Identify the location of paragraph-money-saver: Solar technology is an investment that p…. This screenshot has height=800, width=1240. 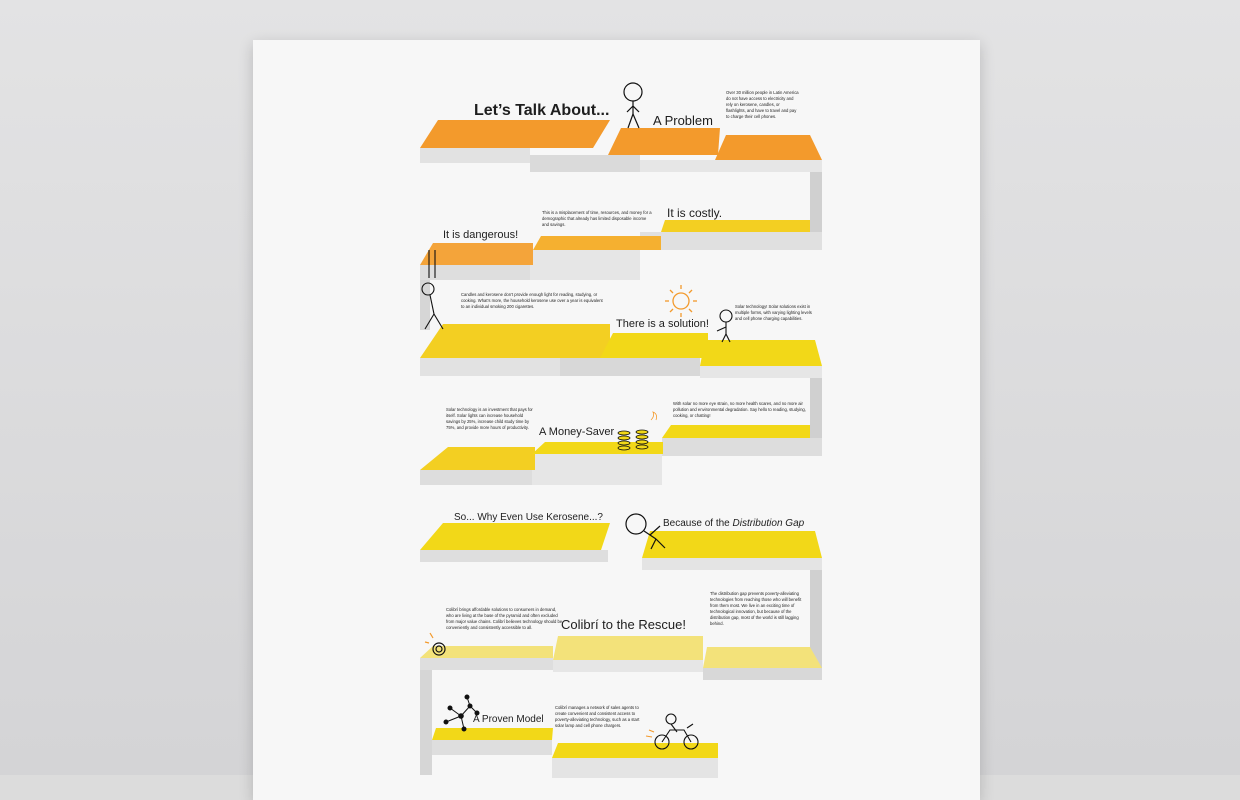
(489, 418).